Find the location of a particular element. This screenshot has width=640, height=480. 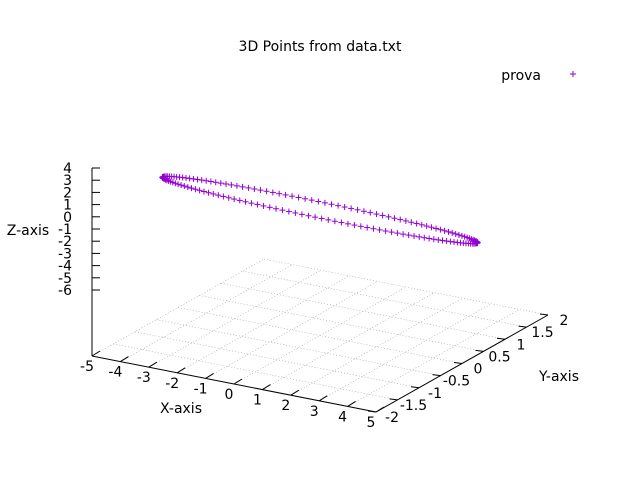

z-tick-label: -4 is located at coordinates (65, 267).